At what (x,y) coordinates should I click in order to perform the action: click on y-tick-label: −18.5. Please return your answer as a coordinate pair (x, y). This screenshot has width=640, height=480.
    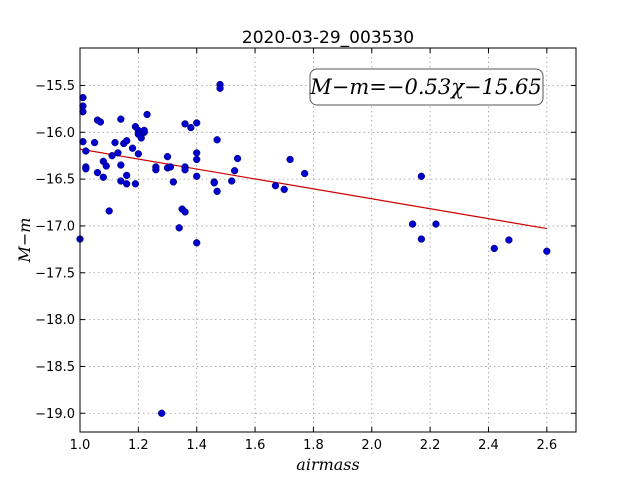
    Looking at the image, I should click on (55, 367).